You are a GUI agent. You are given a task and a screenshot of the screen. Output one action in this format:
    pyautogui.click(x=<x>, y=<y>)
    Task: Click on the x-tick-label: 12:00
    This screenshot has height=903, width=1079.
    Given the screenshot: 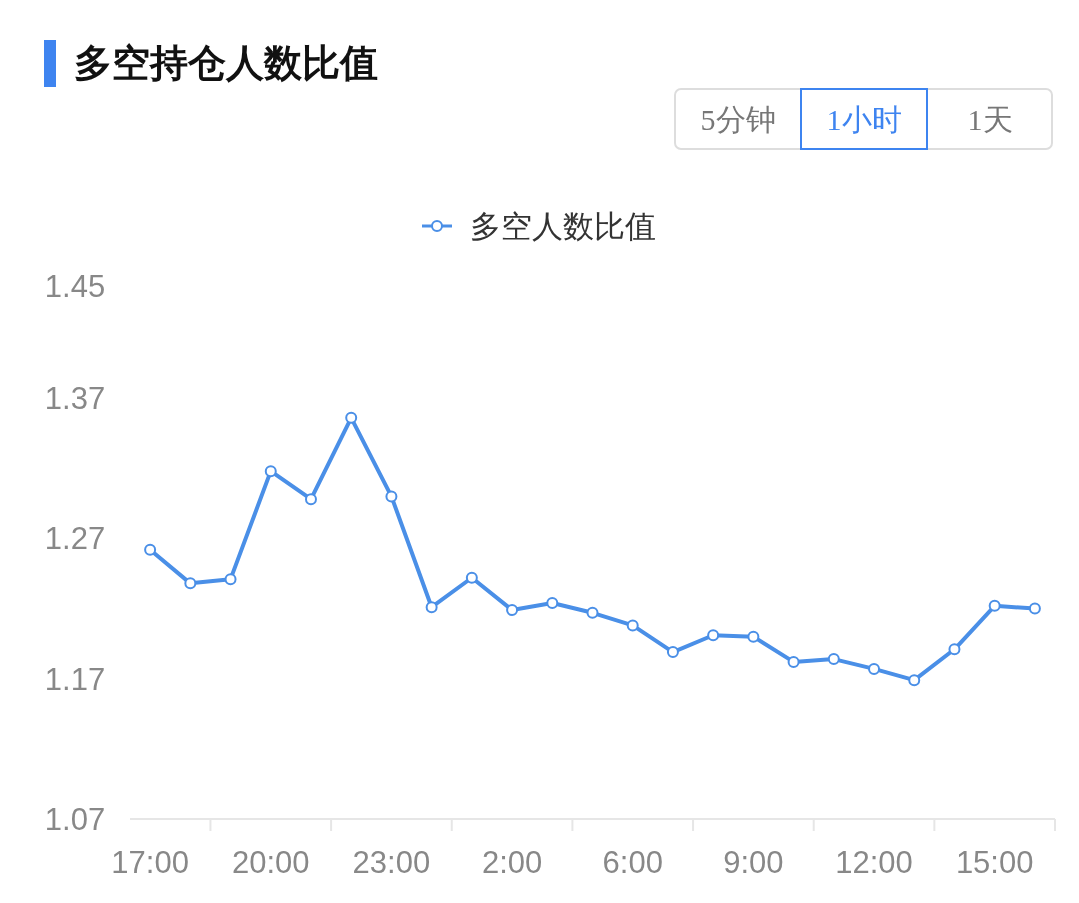 What is the action you would take?
    pyautogui.click(x=874, y=862)
    